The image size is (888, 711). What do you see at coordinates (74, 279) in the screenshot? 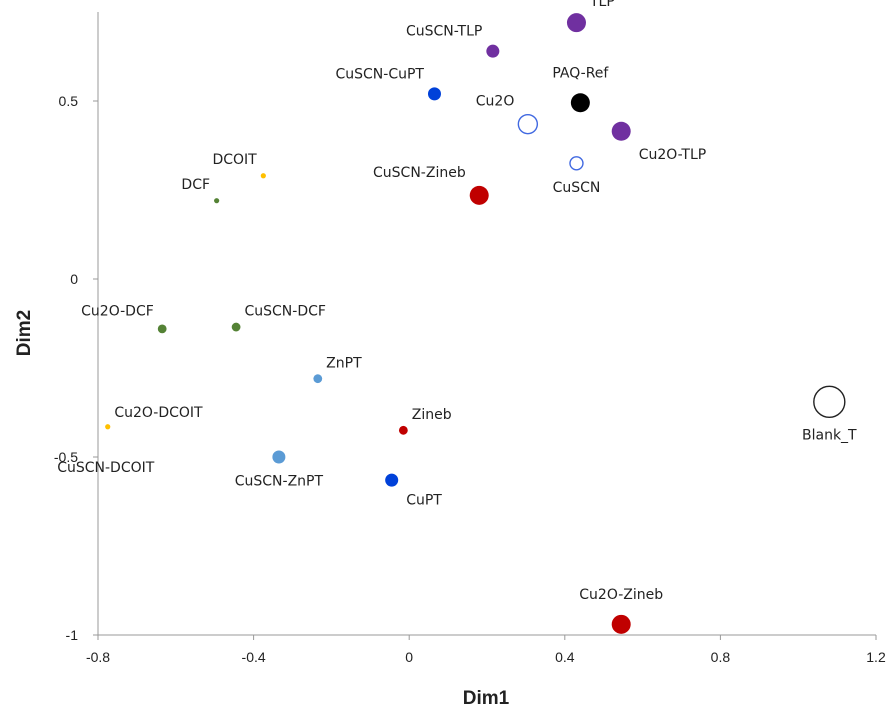
I see `y-tick-label: 0` at bounding box center [74, 279].